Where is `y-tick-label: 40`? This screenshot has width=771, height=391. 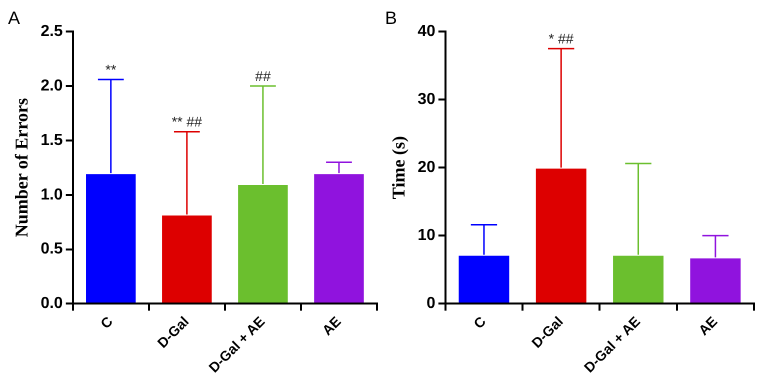
y-tick-label: 40 is located at coordinates (427, 31).